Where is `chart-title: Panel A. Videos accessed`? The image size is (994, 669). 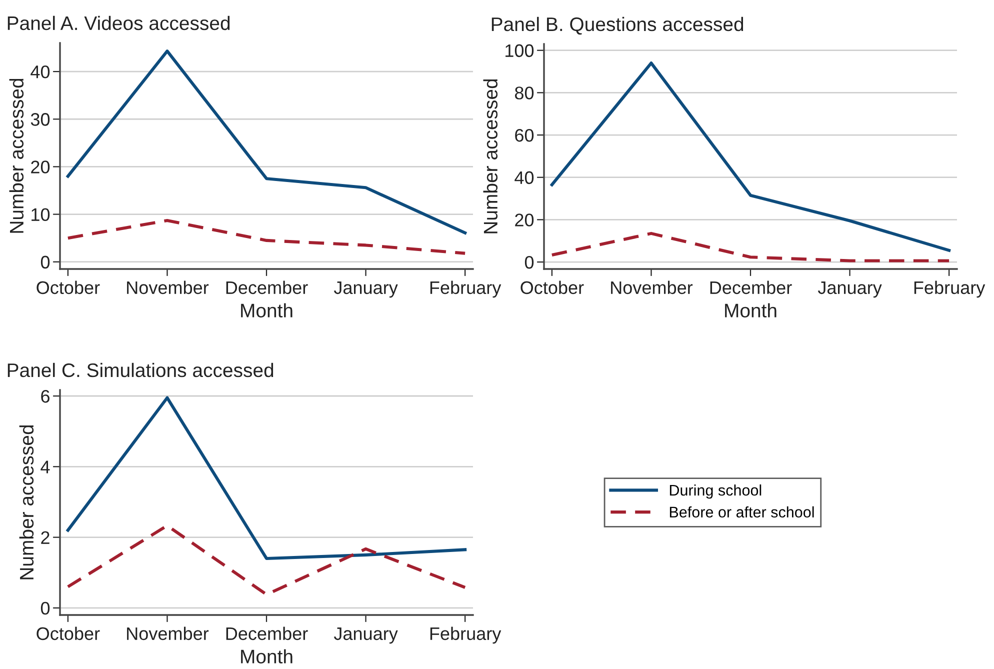 chart-title: Panel A. Videos accessed is located at coordinates (119, 23).